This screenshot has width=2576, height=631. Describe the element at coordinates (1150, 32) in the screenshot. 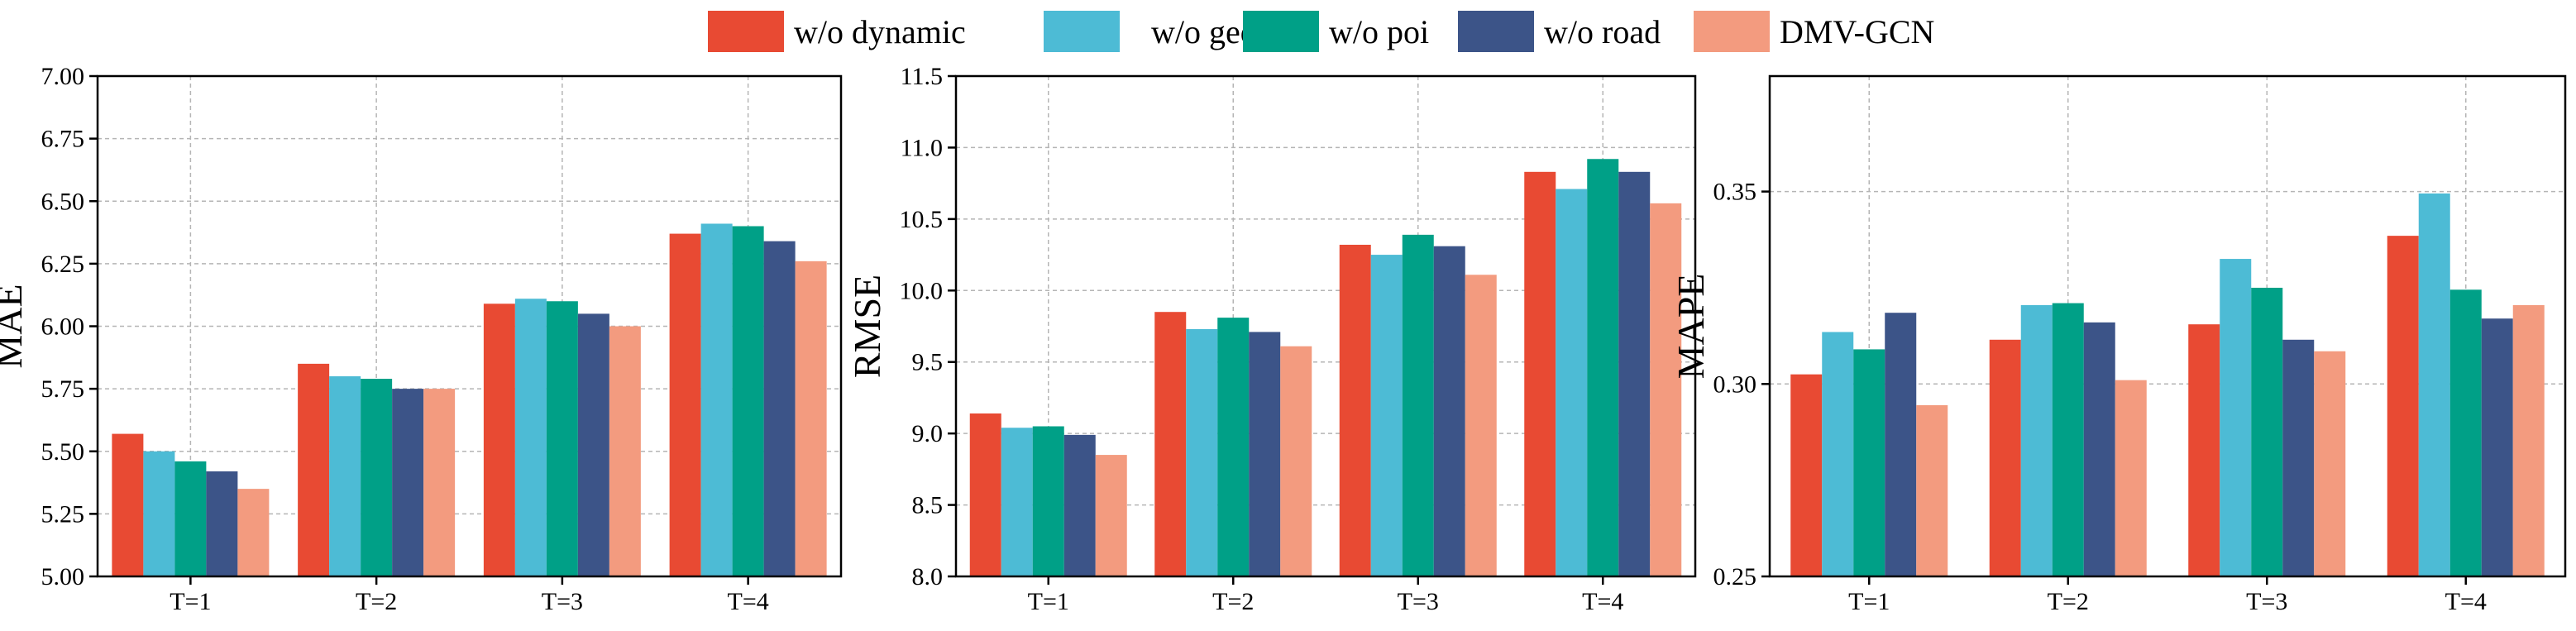

I see `legend-item-w-o-geo: w/o geo` at that location.